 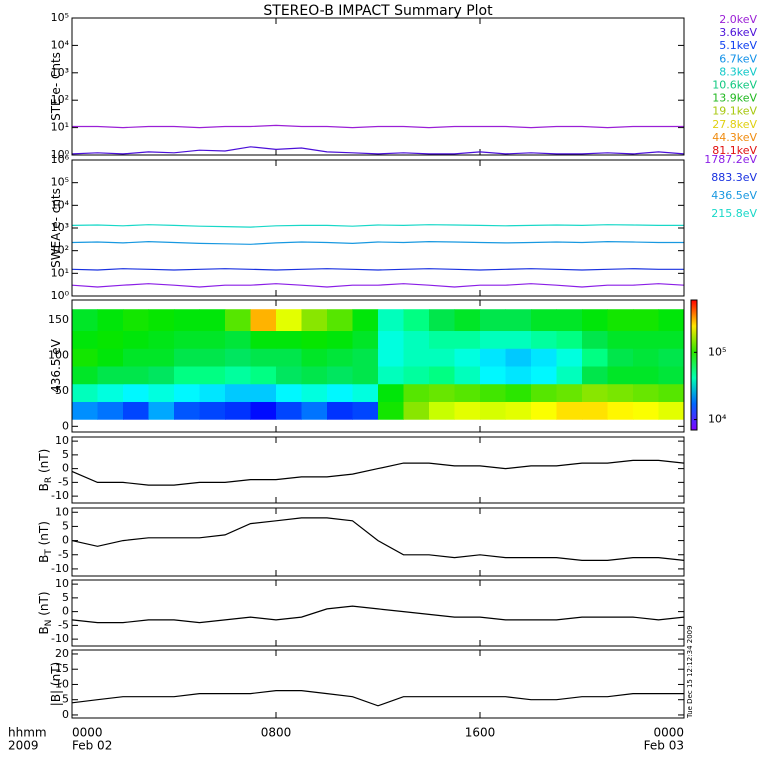 I want to click on colorbar-tick-label: 10⁴, so click(x=717, y=419).